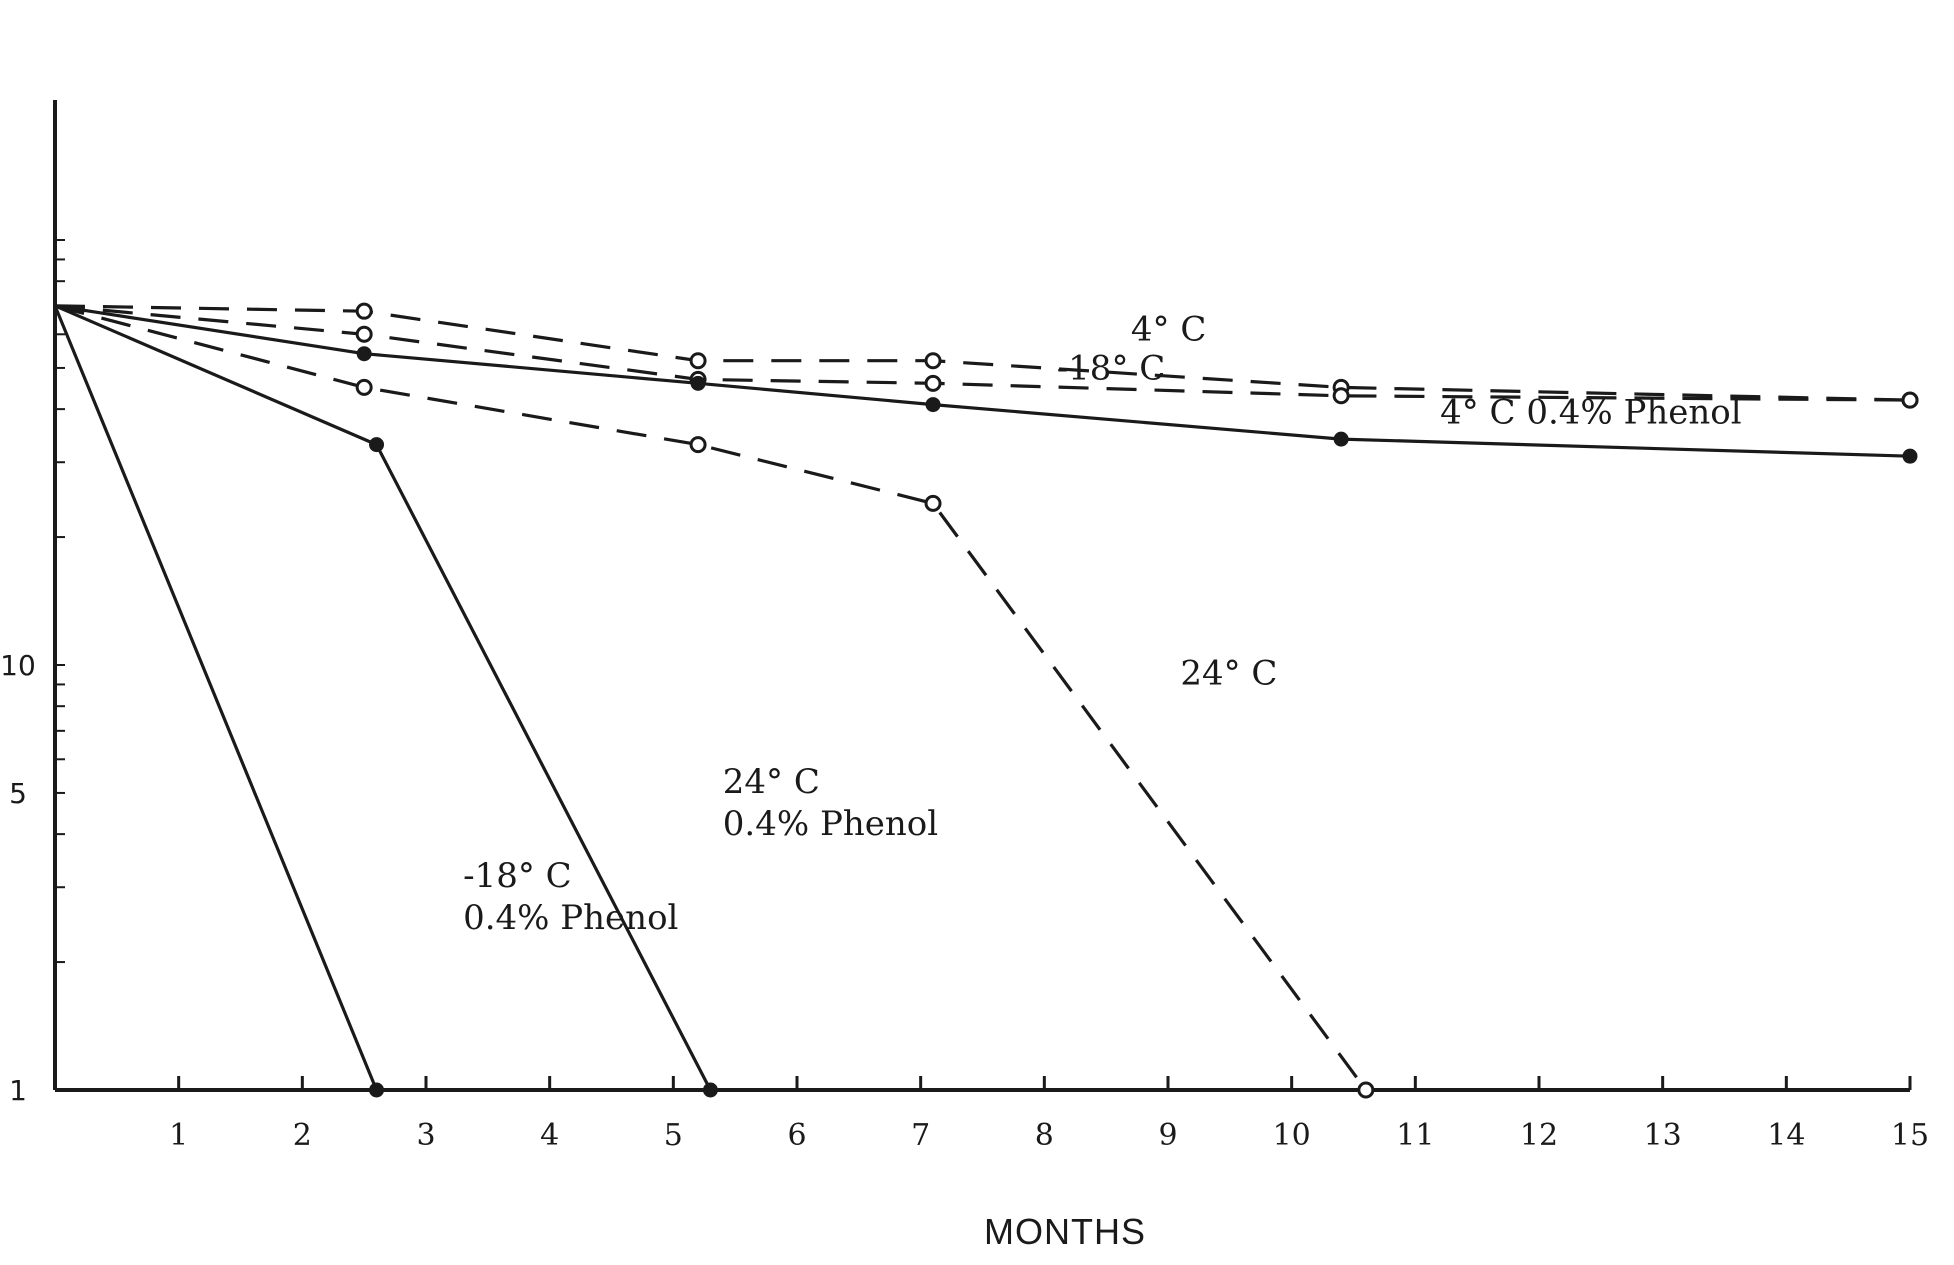 This screenshot has height=1265, width=1954. What do you see at coordinates (1415, 1135) in the screenshot?
I see `x-tick-label: 11` at bounding box center [1415, 1135].